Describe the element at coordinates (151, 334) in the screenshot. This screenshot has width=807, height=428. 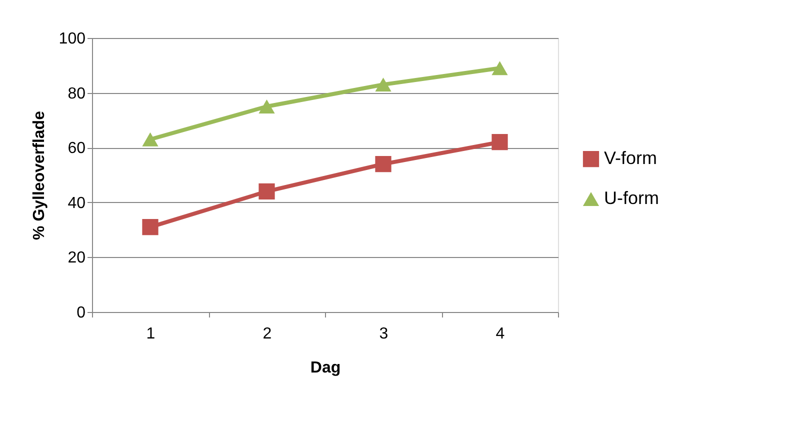
I see `x-tick-label: 1` at that location.